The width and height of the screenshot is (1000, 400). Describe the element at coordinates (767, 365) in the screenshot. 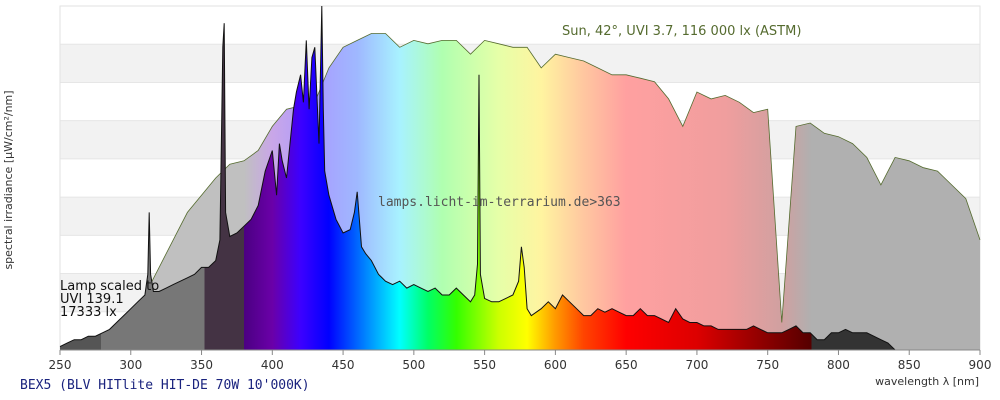

I see `x-tick-label: 750` at that location.